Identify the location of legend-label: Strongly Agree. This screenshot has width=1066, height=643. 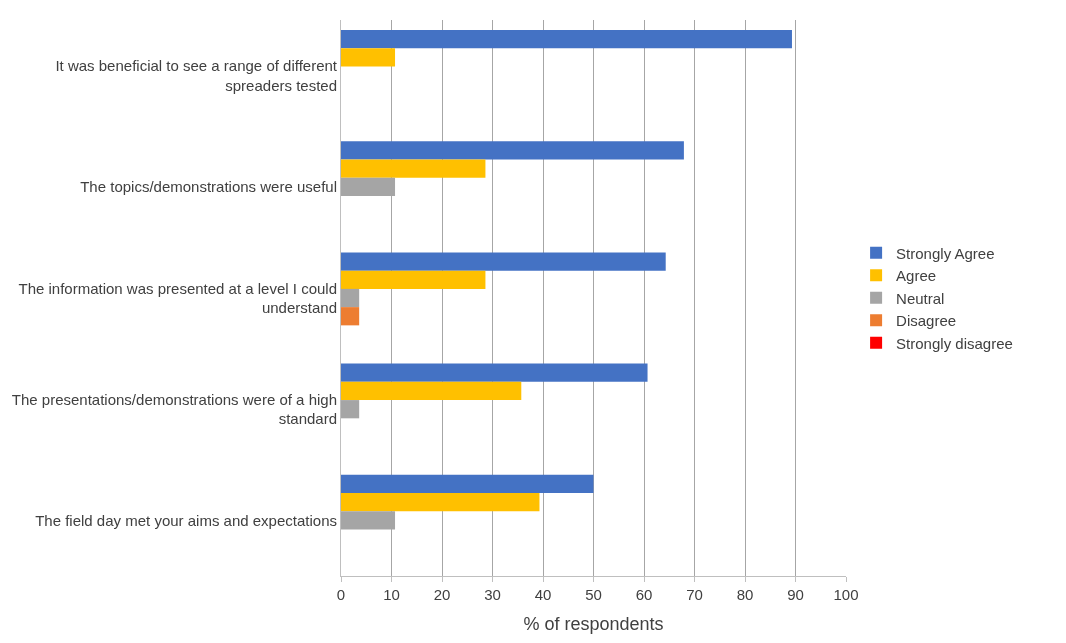
(945, 253).